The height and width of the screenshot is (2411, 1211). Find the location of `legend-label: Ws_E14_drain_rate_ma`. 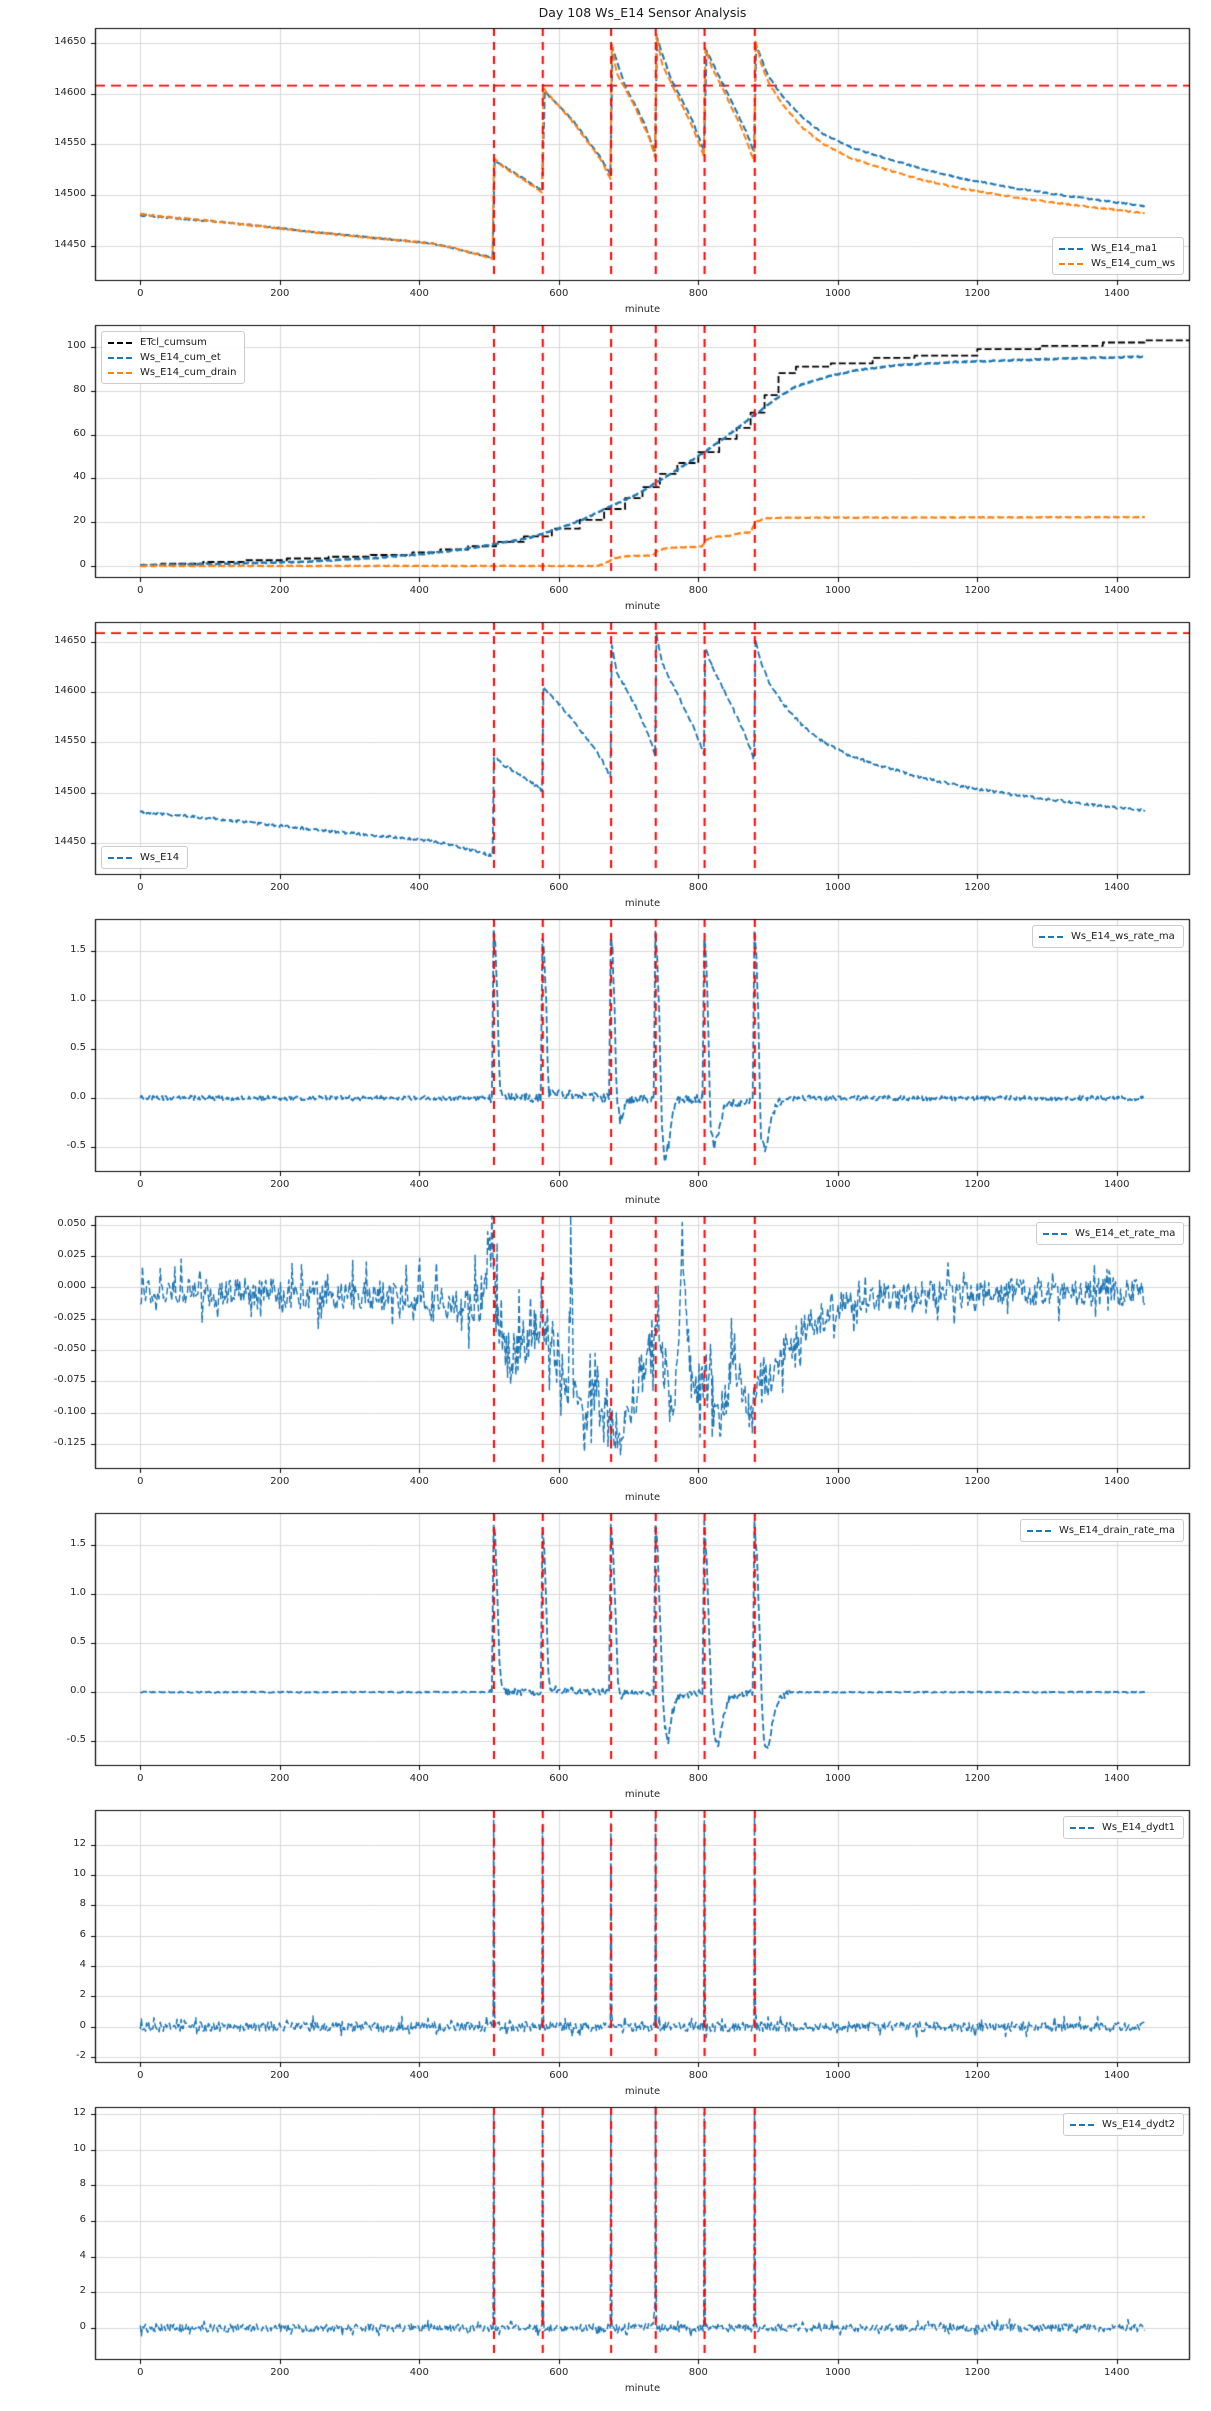

legend-label: Ws_E14_drain_rate_ma is located at coordinates (1117, 1530).